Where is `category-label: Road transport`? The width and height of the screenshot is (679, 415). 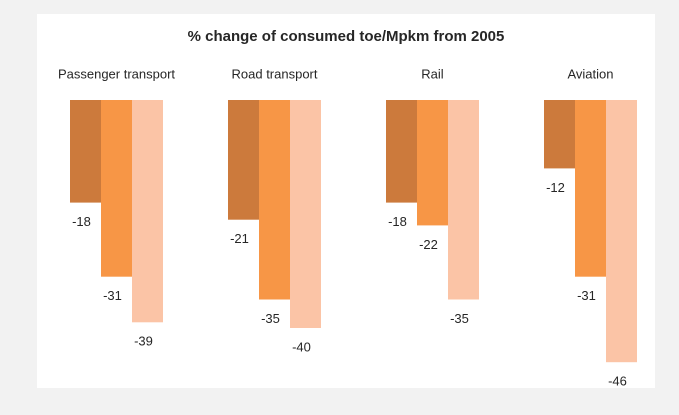
category-label: Road transport is located at coordinates (275, 73).